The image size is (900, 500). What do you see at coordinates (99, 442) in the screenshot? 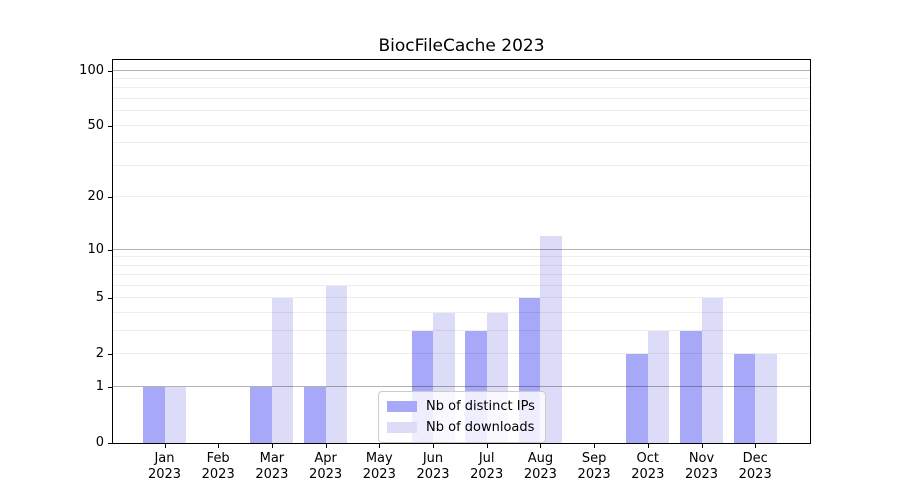
I see `y-tick-label: 0` at bounding box center [99, 442].